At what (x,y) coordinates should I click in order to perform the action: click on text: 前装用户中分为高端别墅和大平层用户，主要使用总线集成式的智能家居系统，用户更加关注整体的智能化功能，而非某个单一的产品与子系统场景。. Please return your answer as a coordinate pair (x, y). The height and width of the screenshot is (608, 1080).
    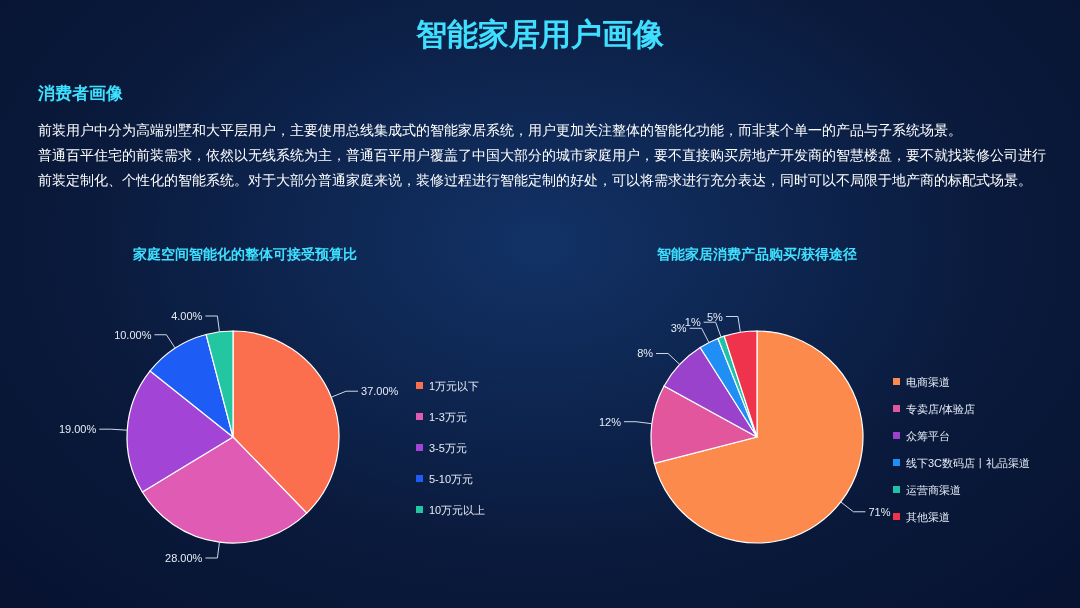
    Looking at the image, I should click on (500, 131).